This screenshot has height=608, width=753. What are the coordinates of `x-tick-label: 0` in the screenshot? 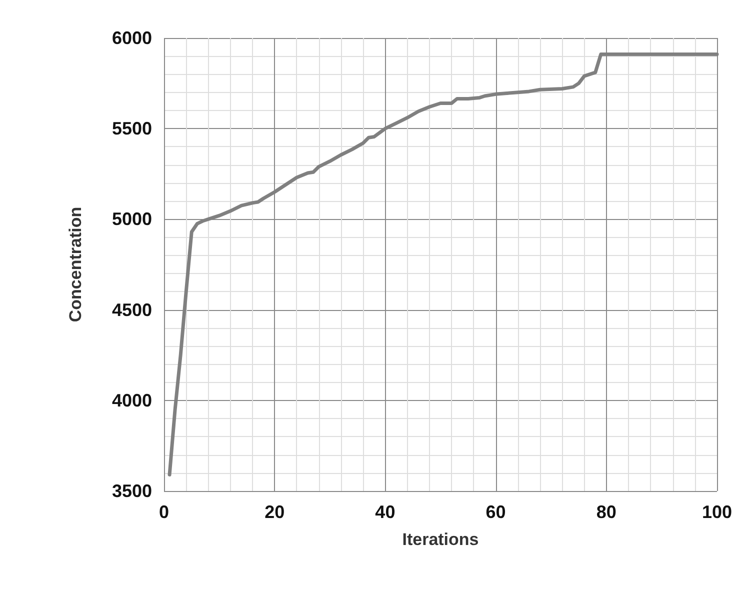 It's located at (164, 512).